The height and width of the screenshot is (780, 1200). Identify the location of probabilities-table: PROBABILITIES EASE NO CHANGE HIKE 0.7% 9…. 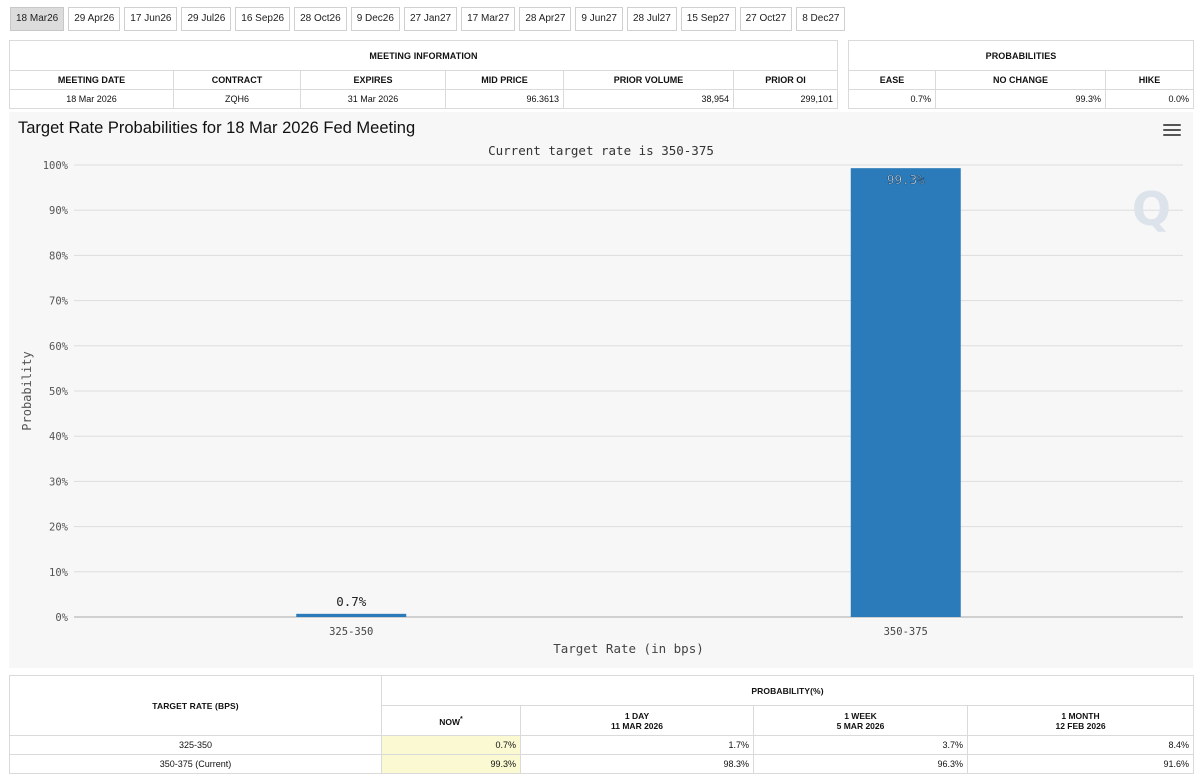
(1021, 74).